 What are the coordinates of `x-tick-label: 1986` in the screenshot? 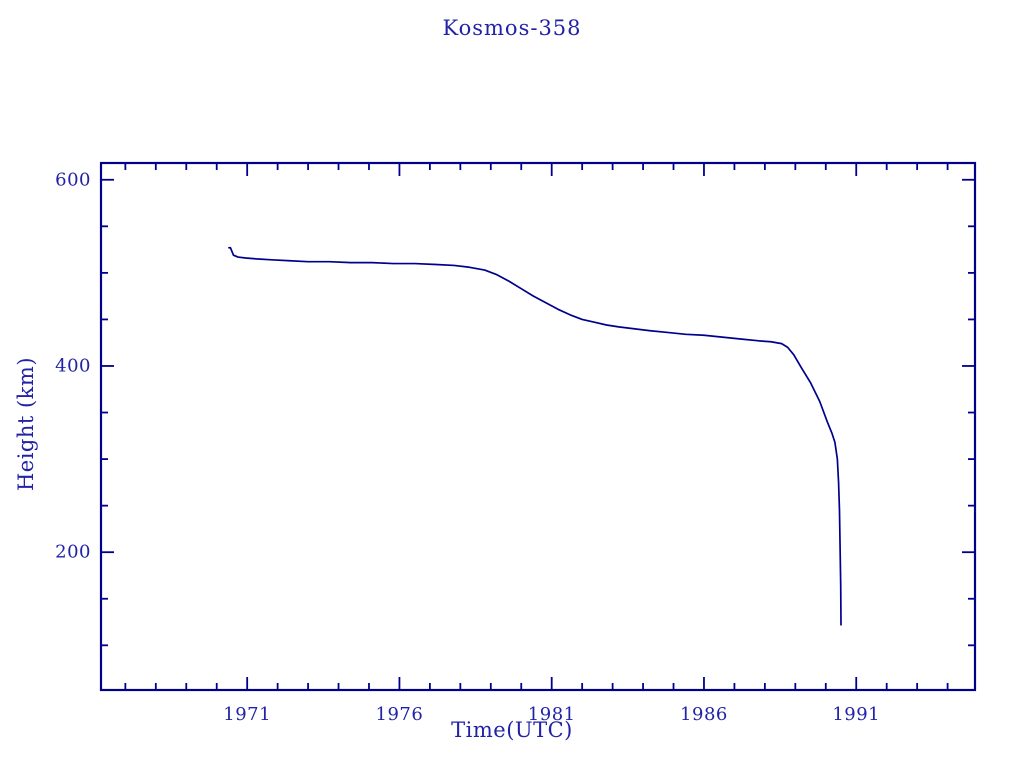 It's located at (704, 714).